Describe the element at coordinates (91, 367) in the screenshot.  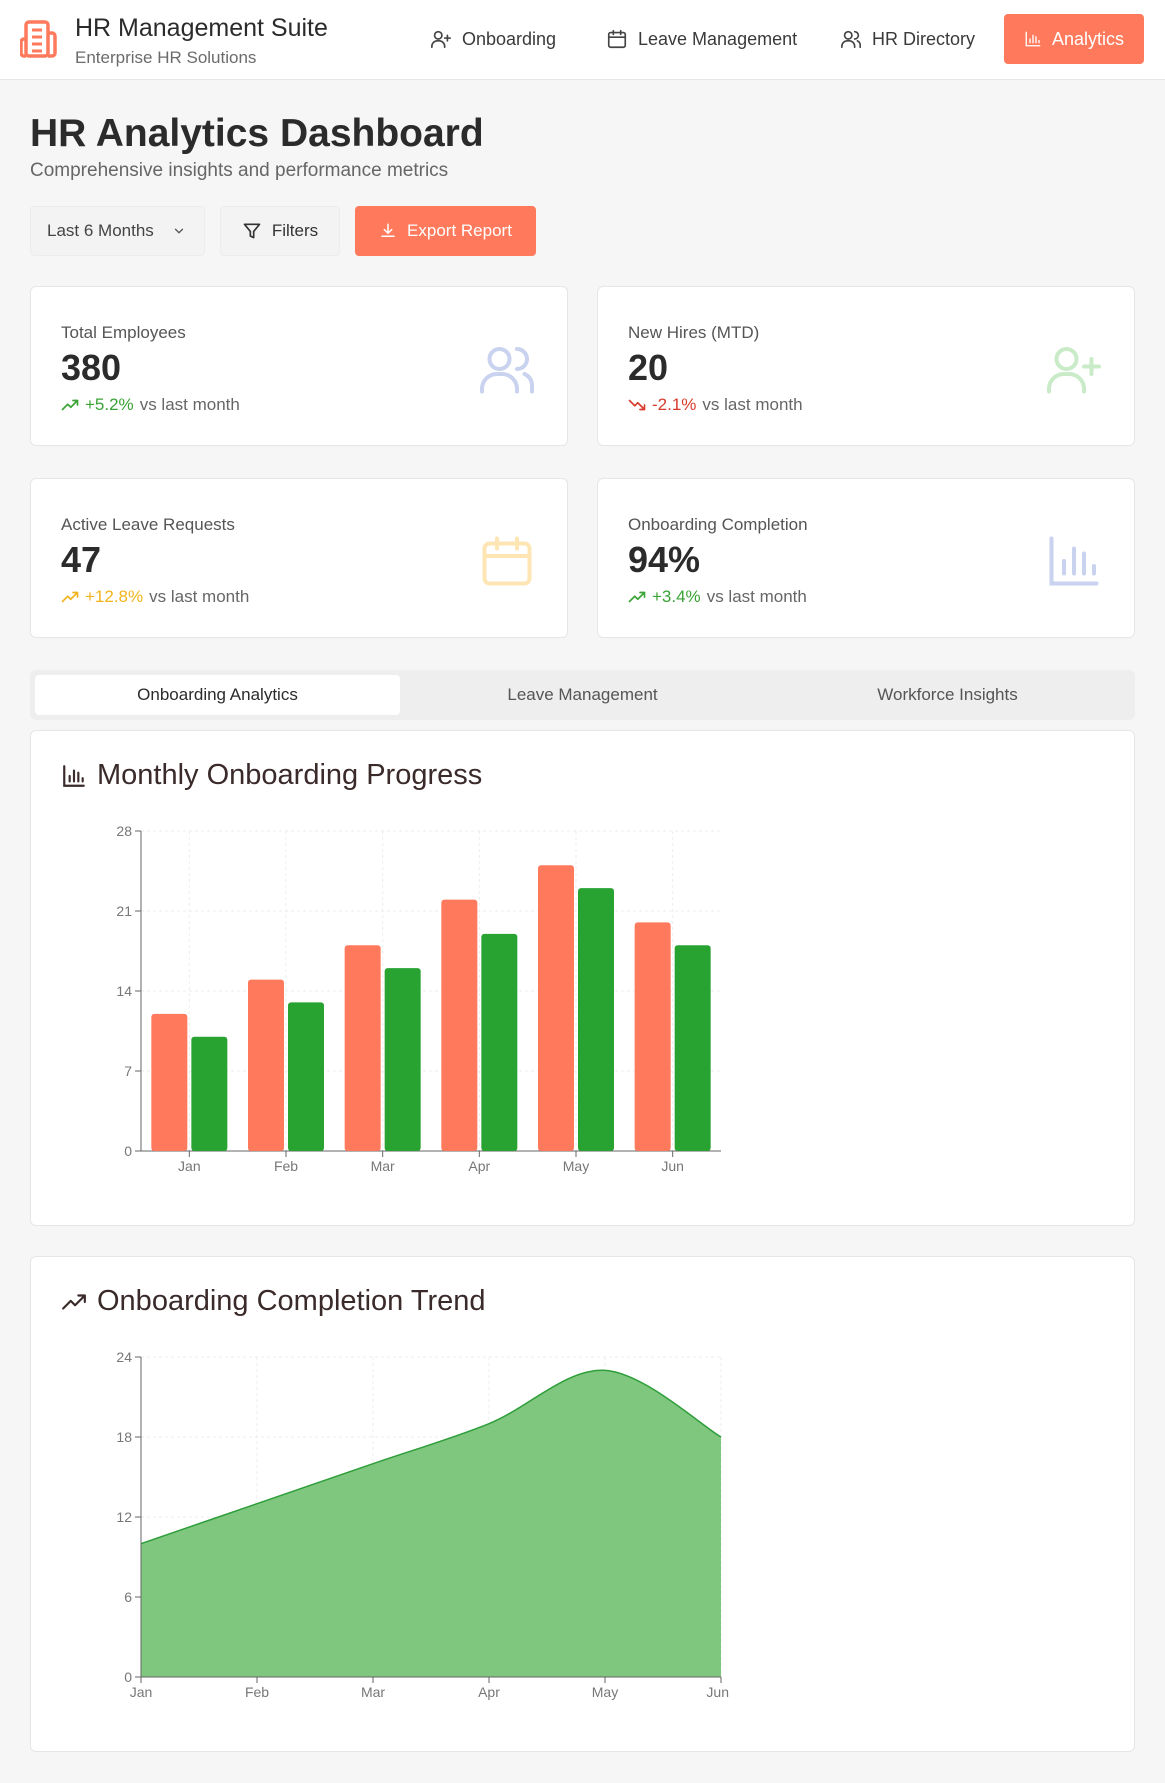
I see `stat-value: 380` at that location.